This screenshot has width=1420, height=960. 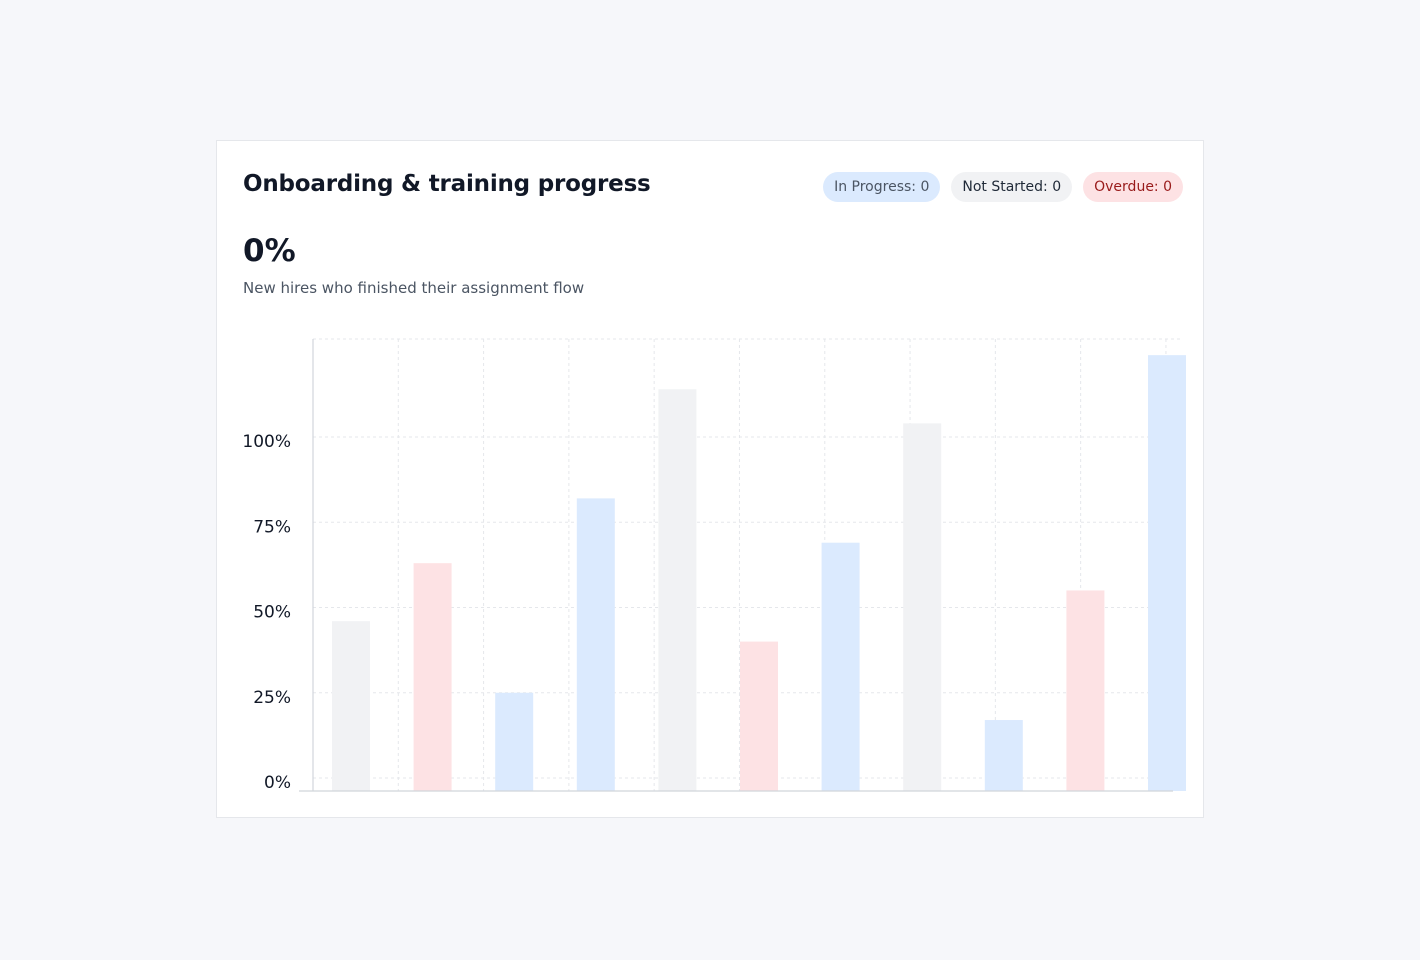 I want to click on card-title: Onboarding & training progress, so click(x=447, y=184).